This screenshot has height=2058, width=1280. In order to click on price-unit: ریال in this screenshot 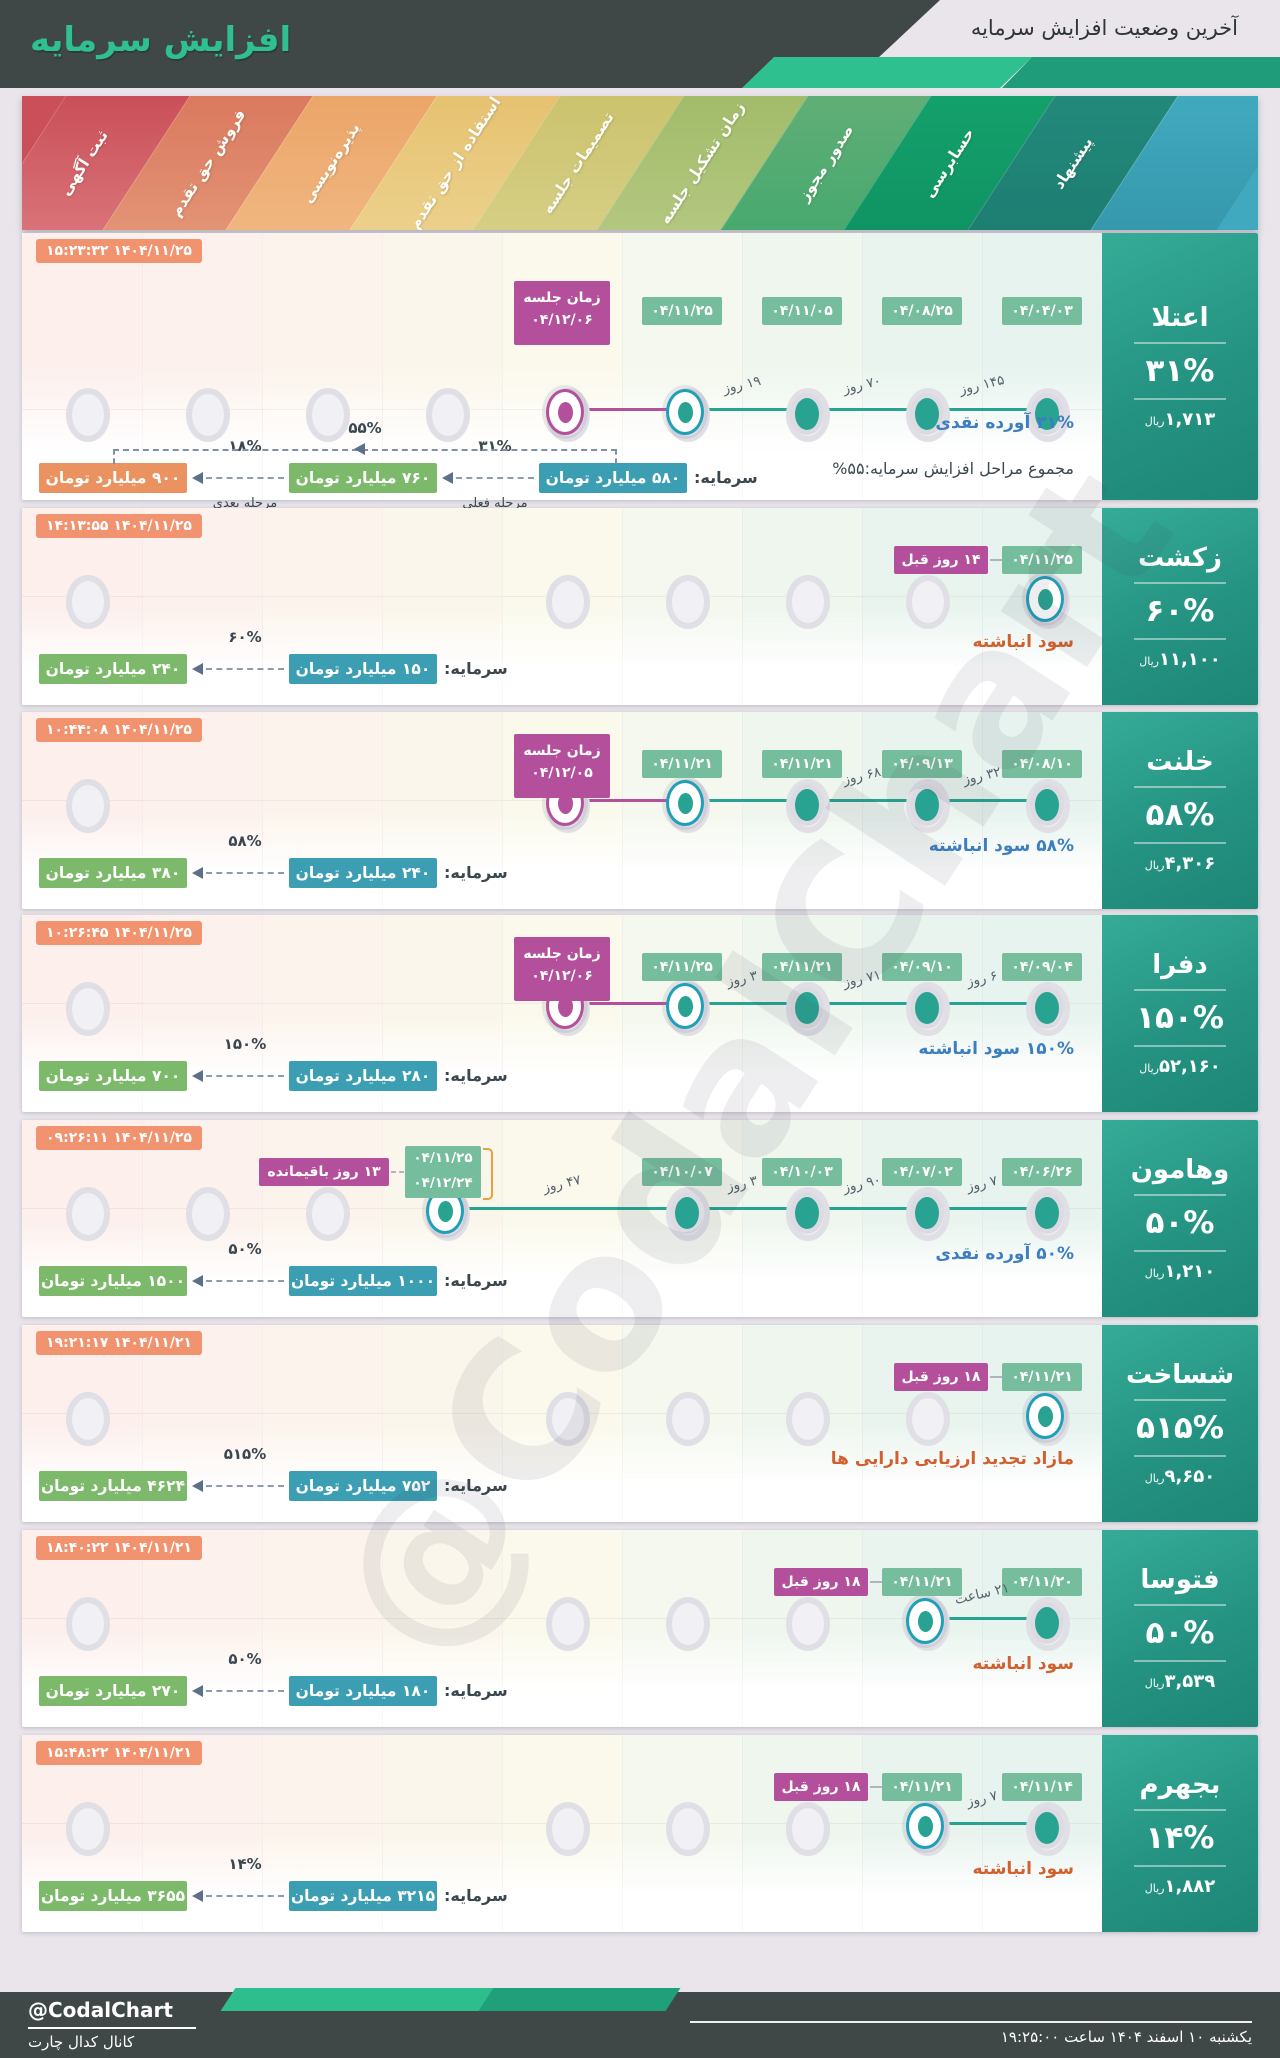, I will do `click(1149, 1068)`.